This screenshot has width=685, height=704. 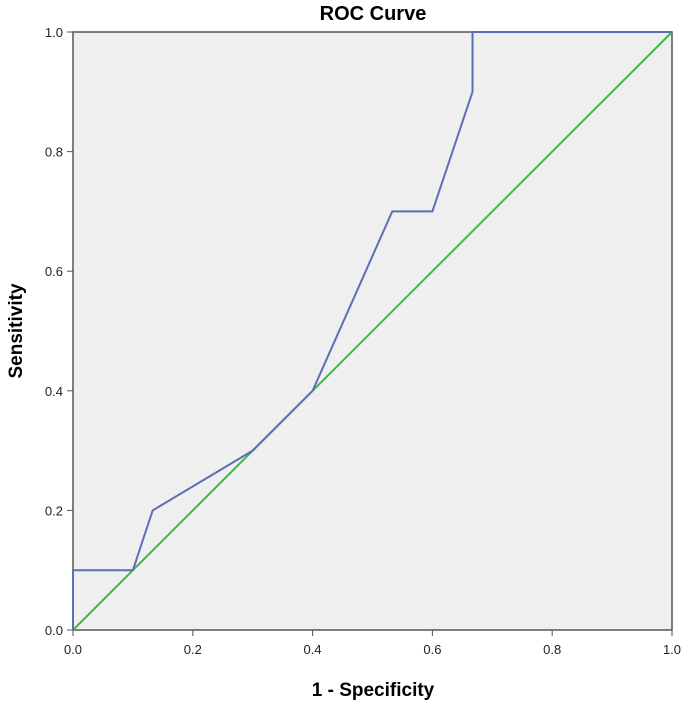 I want to click on x-tick-label: 0.4, so click(x=313, y=649).